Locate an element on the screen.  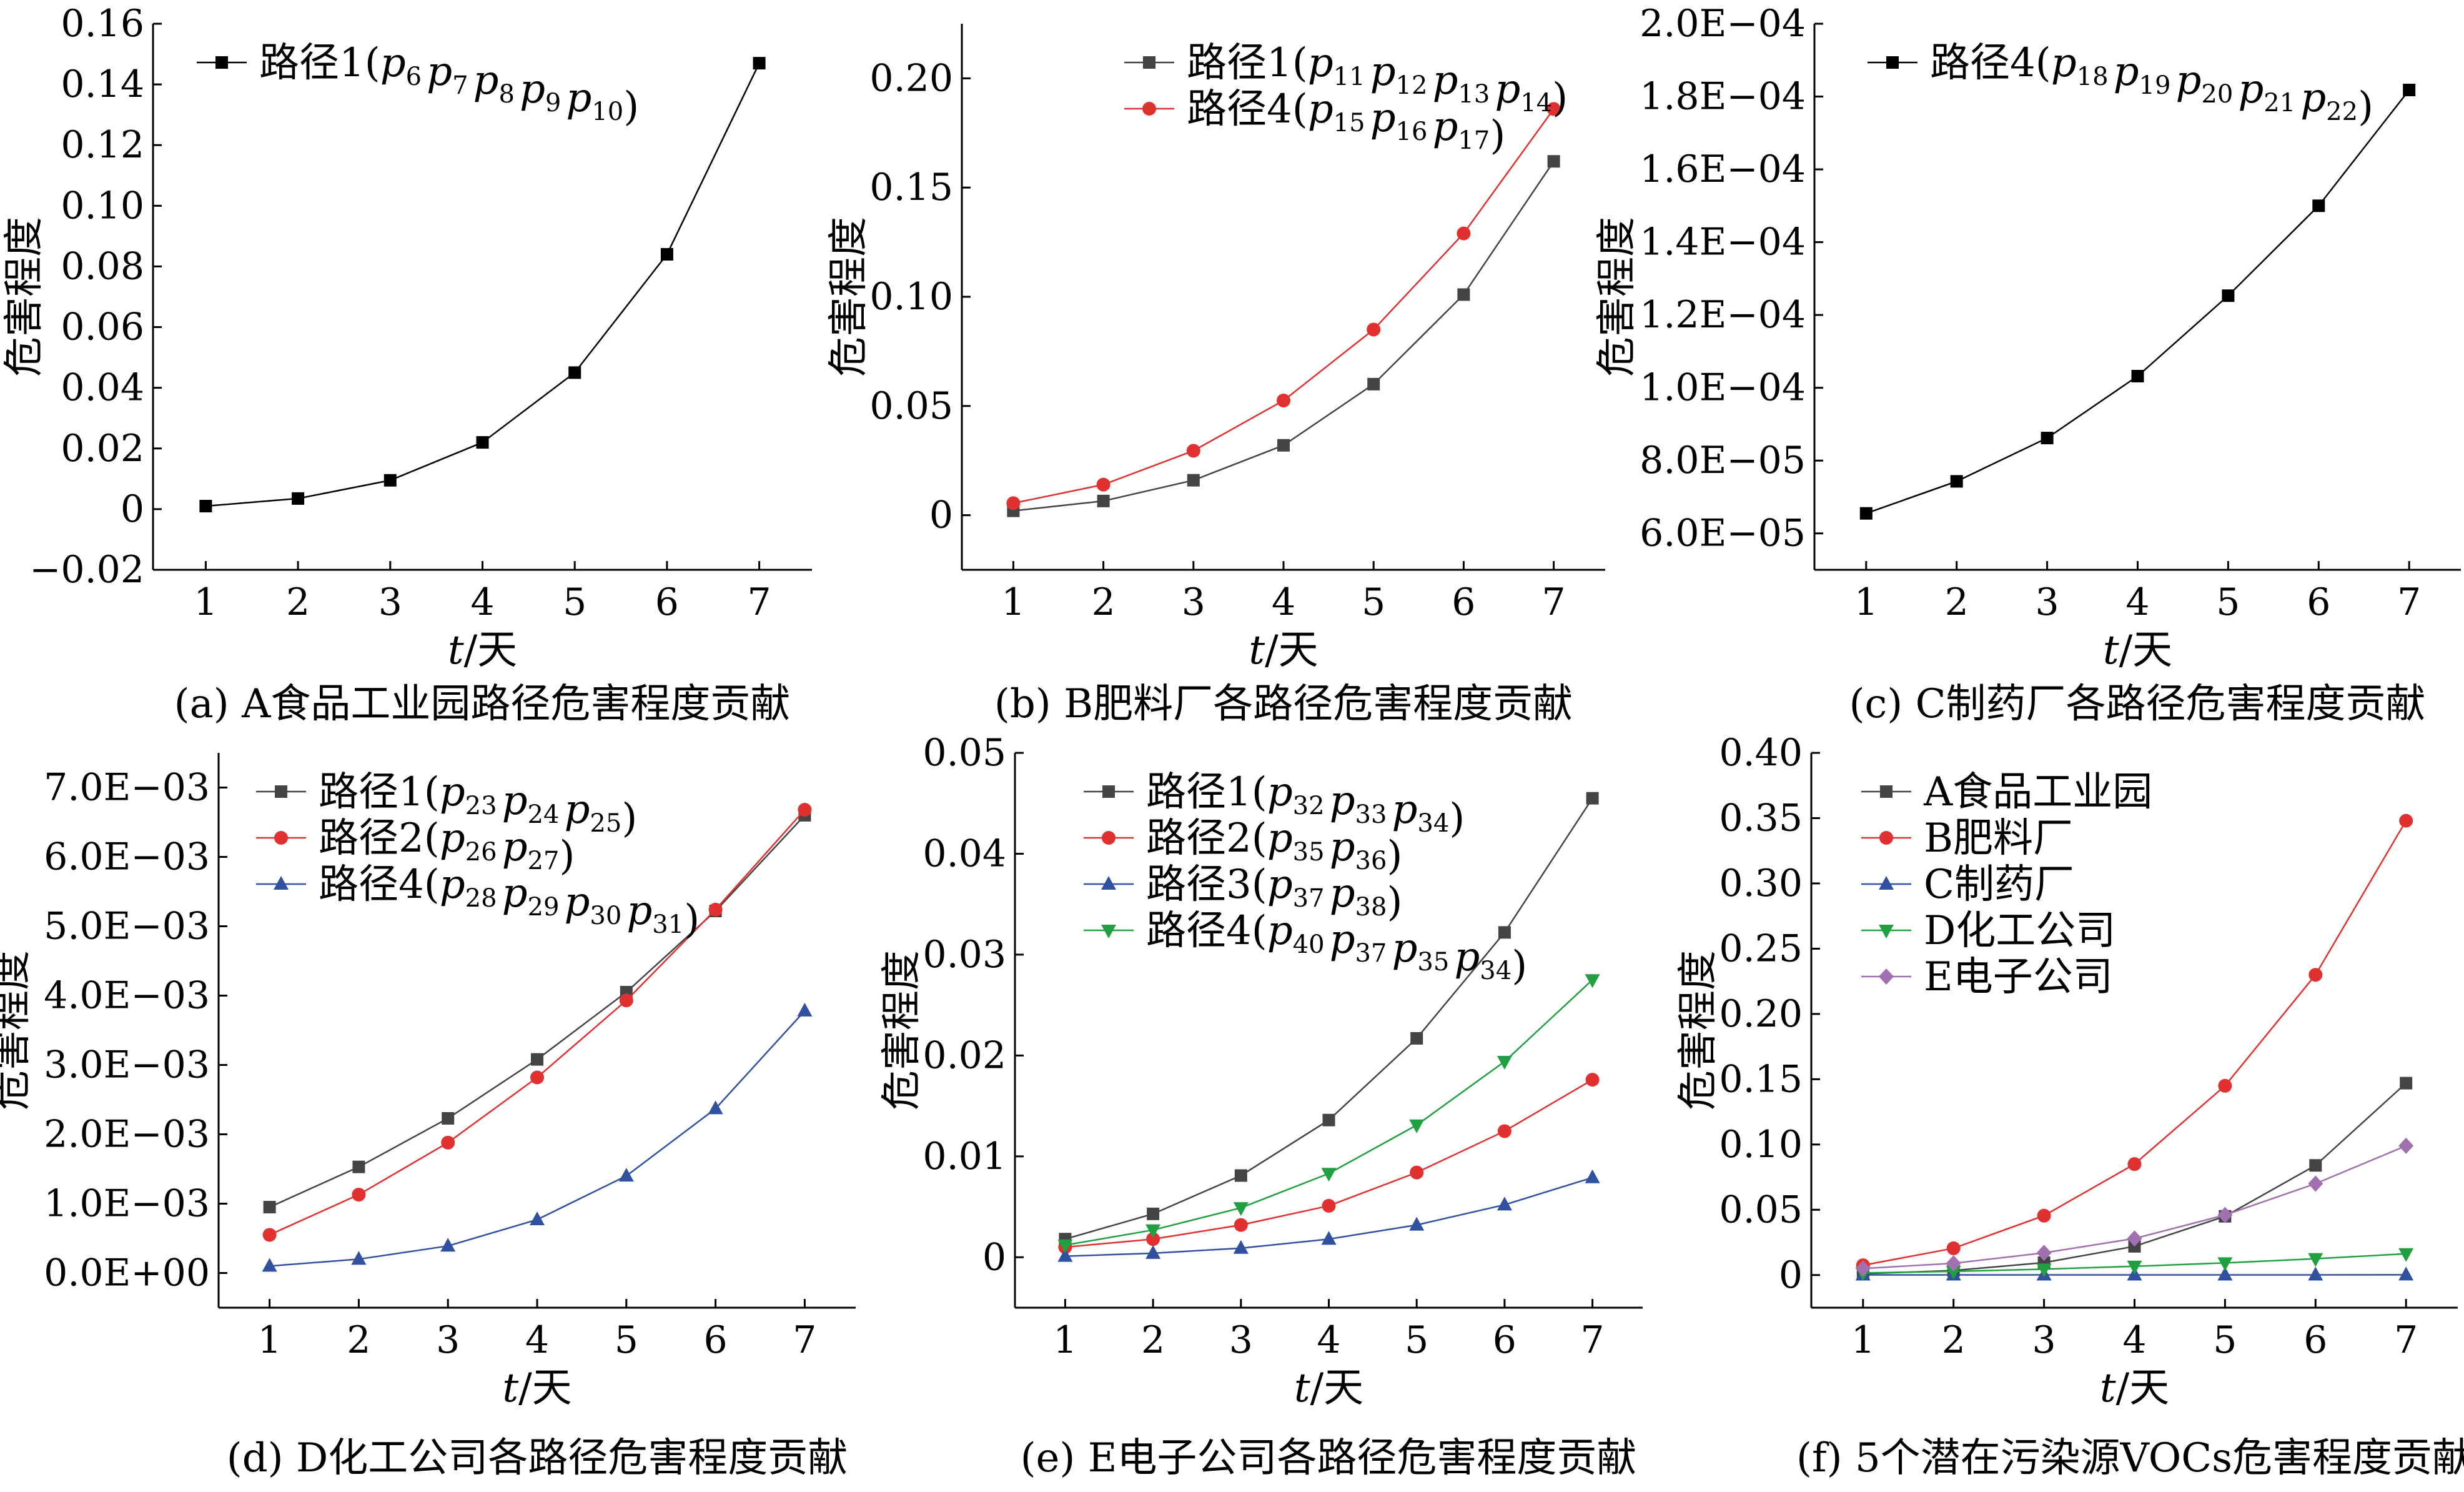
chart-caption: (e) E电子公司各路径危害程度贡献 is located at coordinates (1329, 1458).